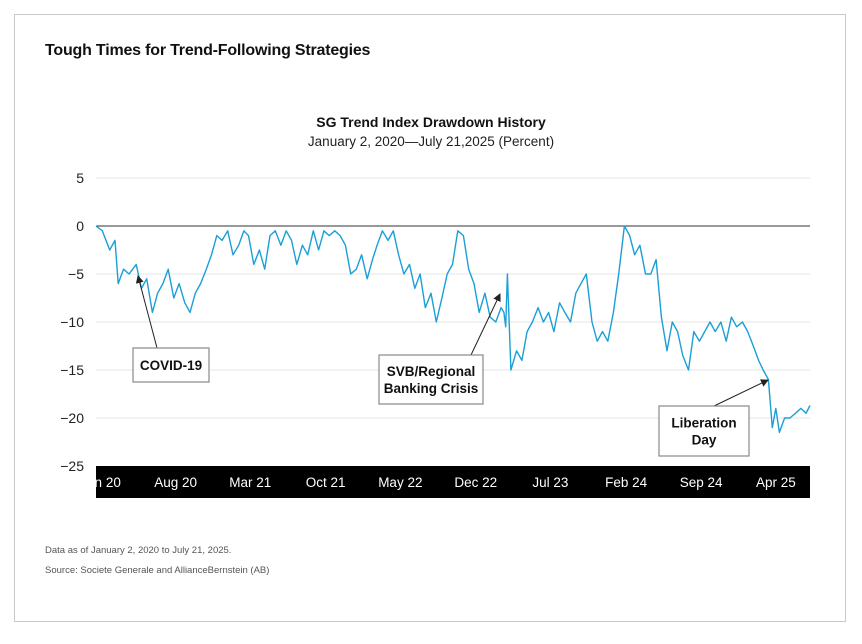  Describe the element at coordinates (431, 371) in the screenshot. I see `annotation-label: SVB/Regional` at that location.